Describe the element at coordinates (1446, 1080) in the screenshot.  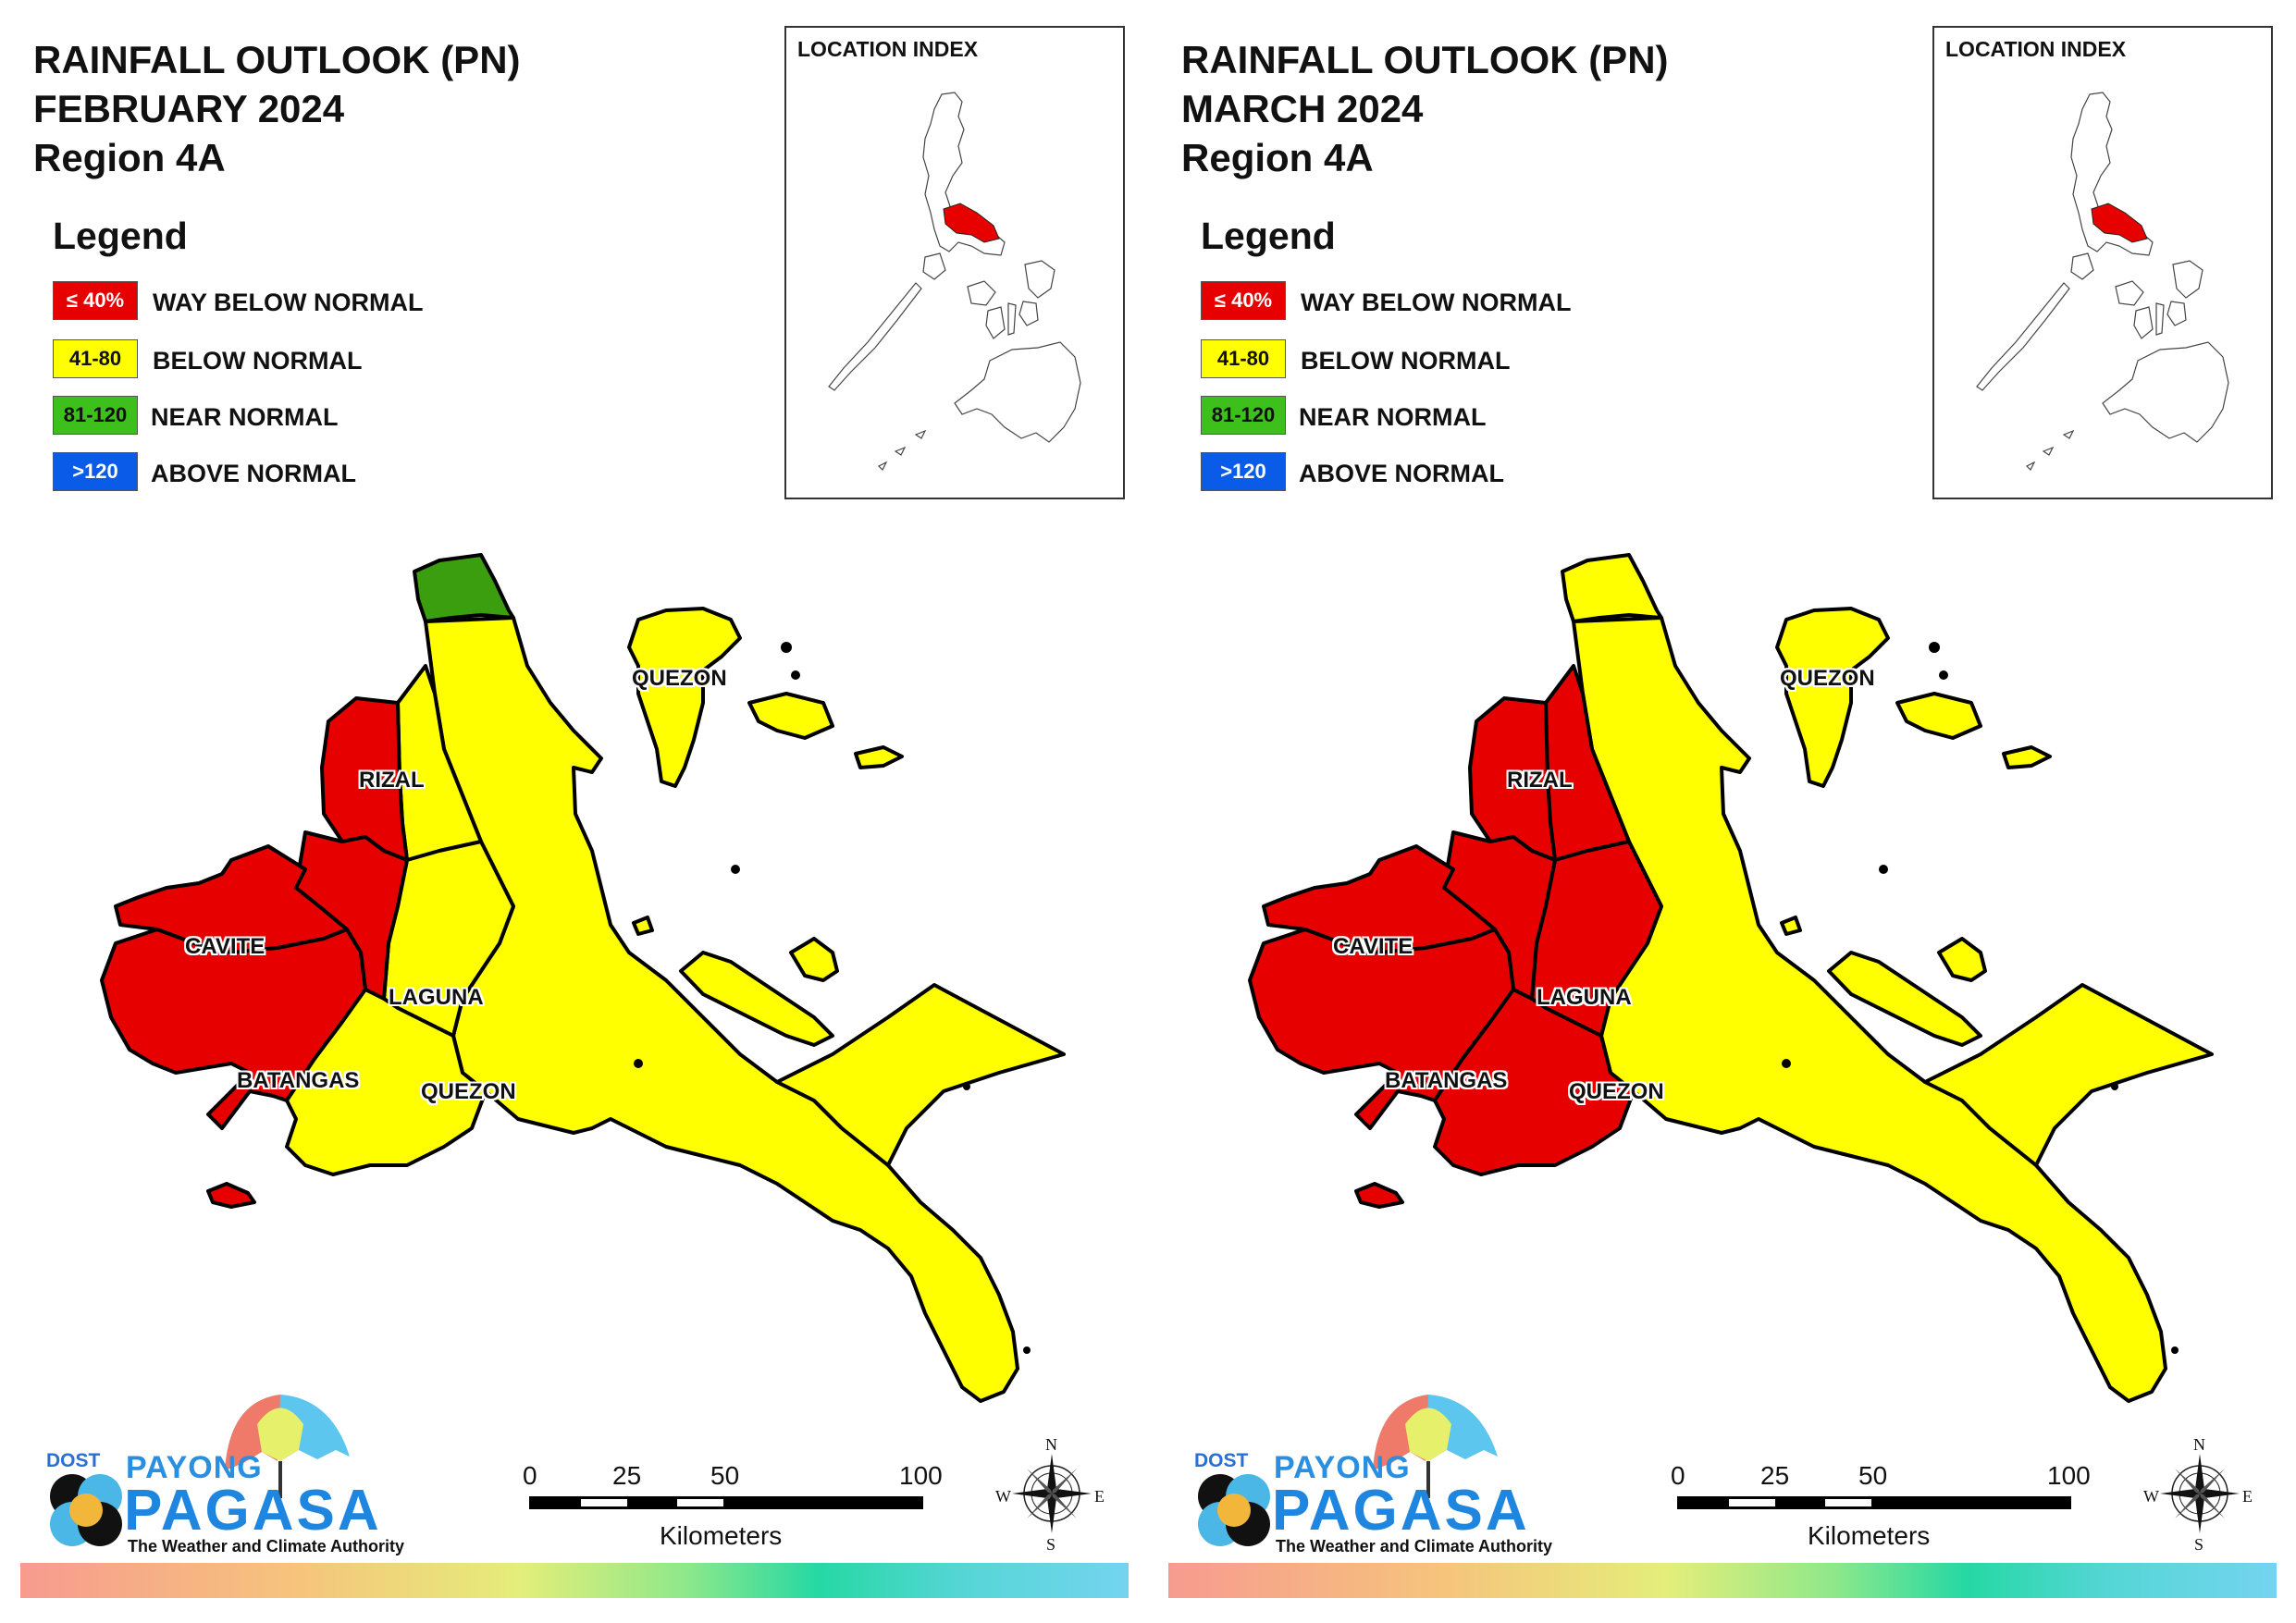
I see `province-label-batangas: BATANGAS` at that location.